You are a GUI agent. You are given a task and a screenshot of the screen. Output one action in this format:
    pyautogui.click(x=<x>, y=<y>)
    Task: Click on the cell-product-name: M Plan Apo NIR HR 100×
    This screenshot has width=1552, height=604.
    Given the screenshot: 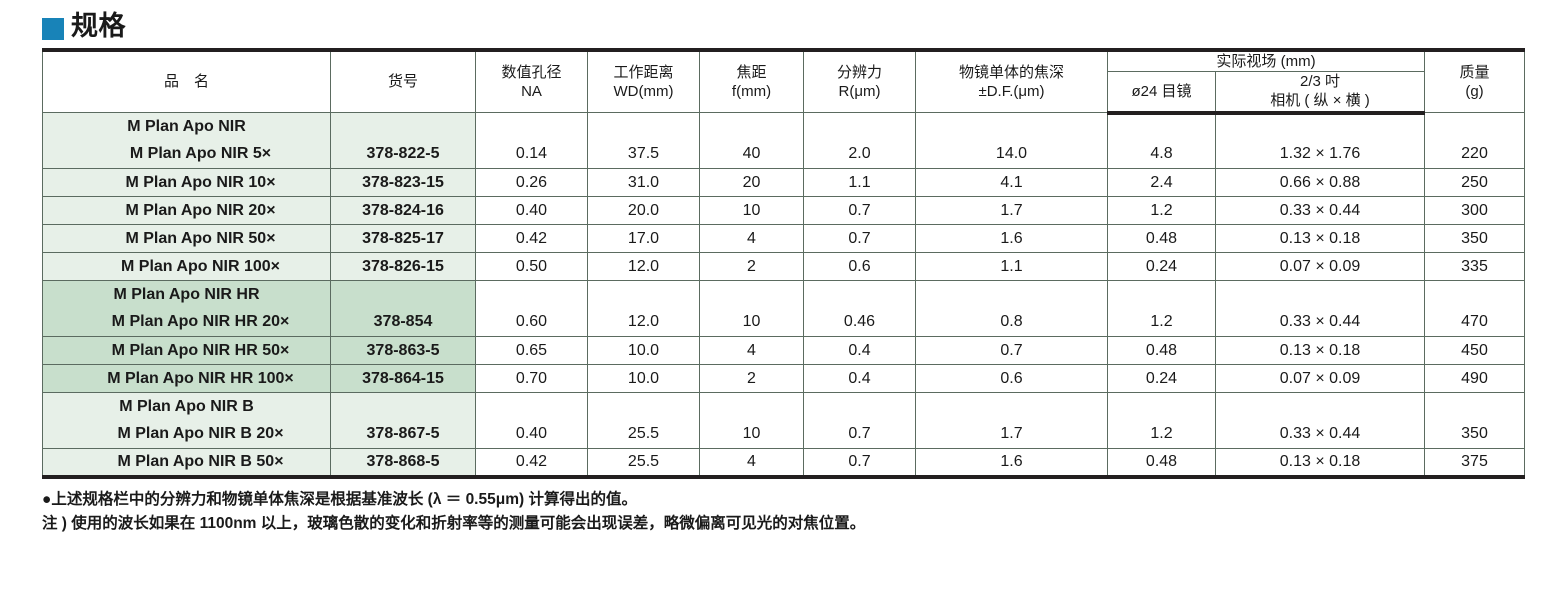 What is the action you would take?
    pyautogui.click(x=186, y=379)
    